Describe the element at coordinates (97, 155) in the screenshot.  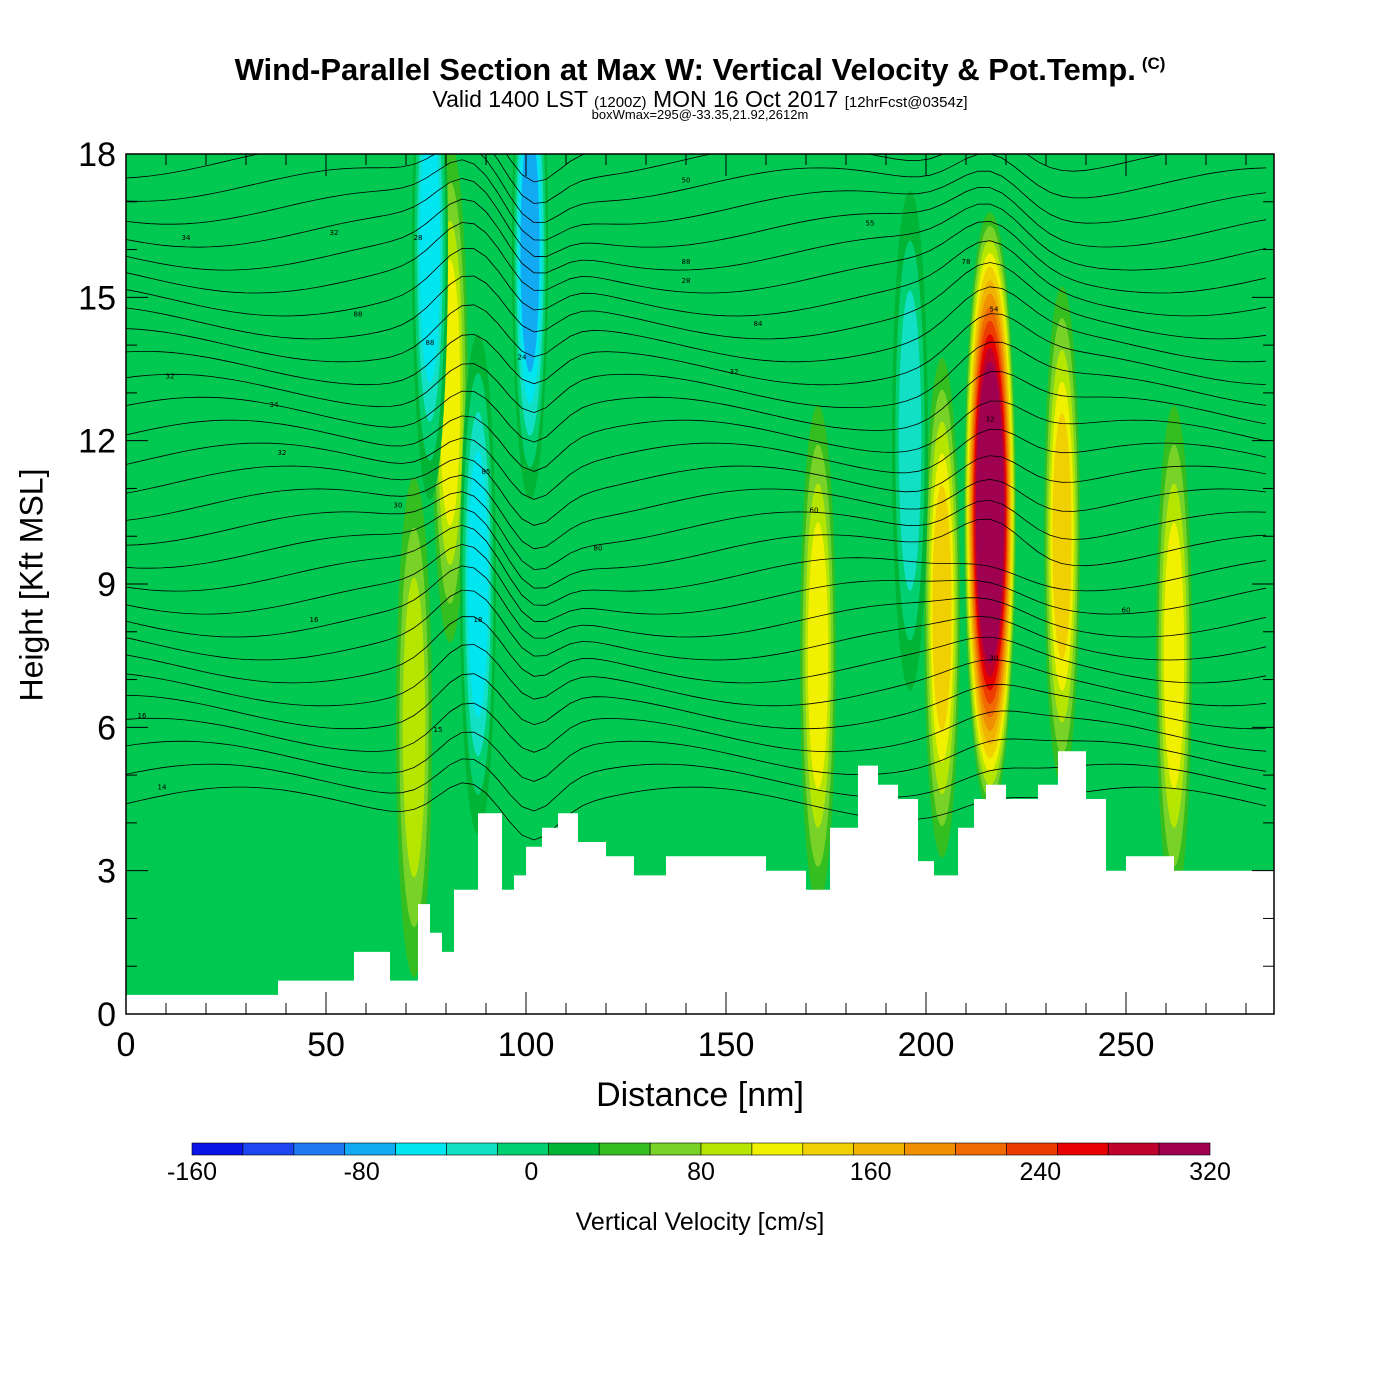
I see `y-tick-label: 18` at that location.